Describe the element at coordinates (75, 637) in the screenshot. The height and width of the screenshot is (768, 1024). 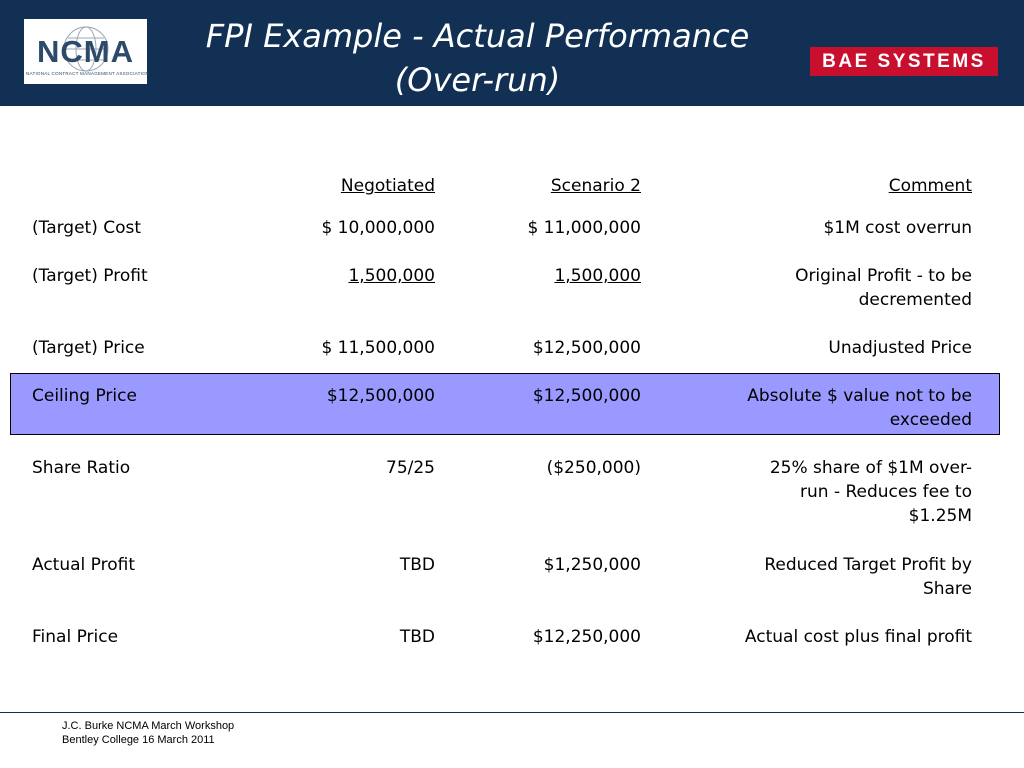
I see `row-label: Final Price` at that location.